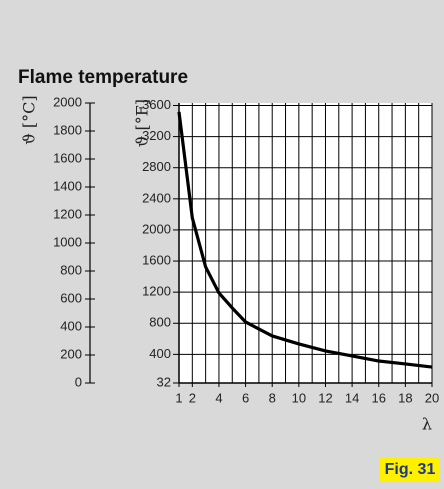 This screenshot has width=444, height=489. Describe the element at coordinates (156, 228) in the screenshot. I see `y2-tick-label: 2000` at that location.